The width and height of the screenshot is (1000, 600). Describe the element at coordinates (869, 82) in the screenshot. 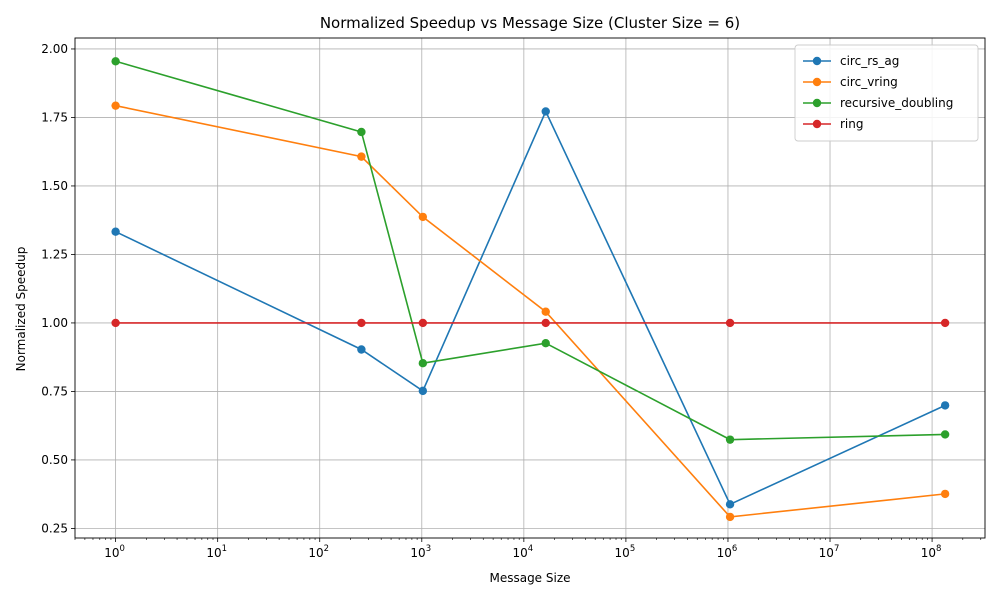

I see `legend-label: circ_vring` at that location.